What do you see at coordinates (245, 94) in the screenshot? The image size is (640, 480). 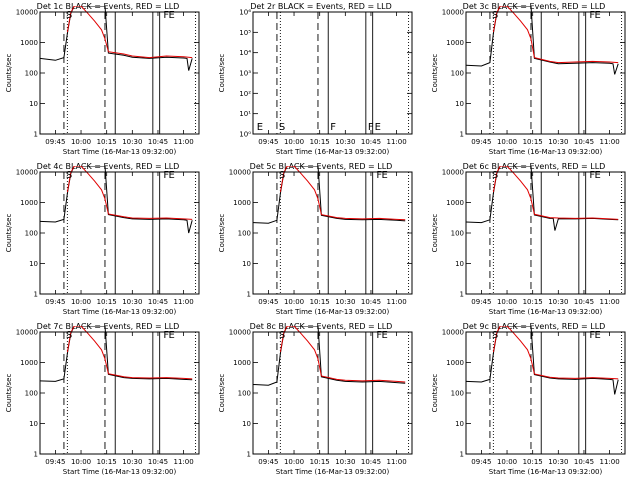 I see `y-tick-label: 10²` at bounding box center [245, 94].